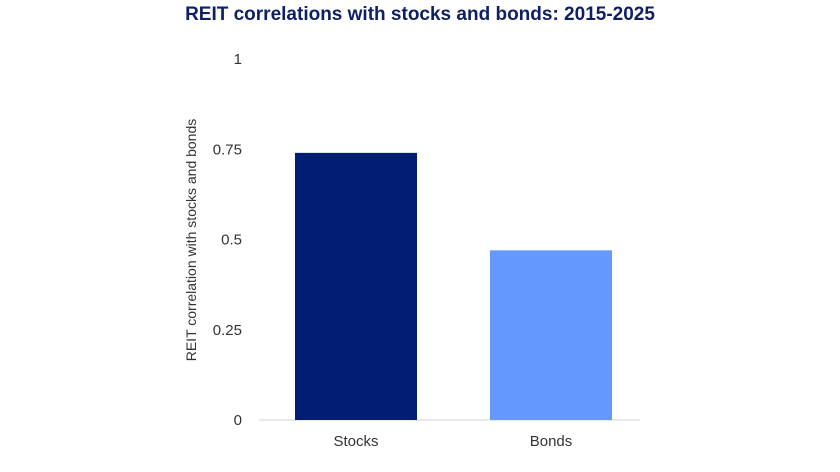  Describe the element at coordinates (231, 240) in the screenshot. I see `y-tick-label: 0.5` at that location.